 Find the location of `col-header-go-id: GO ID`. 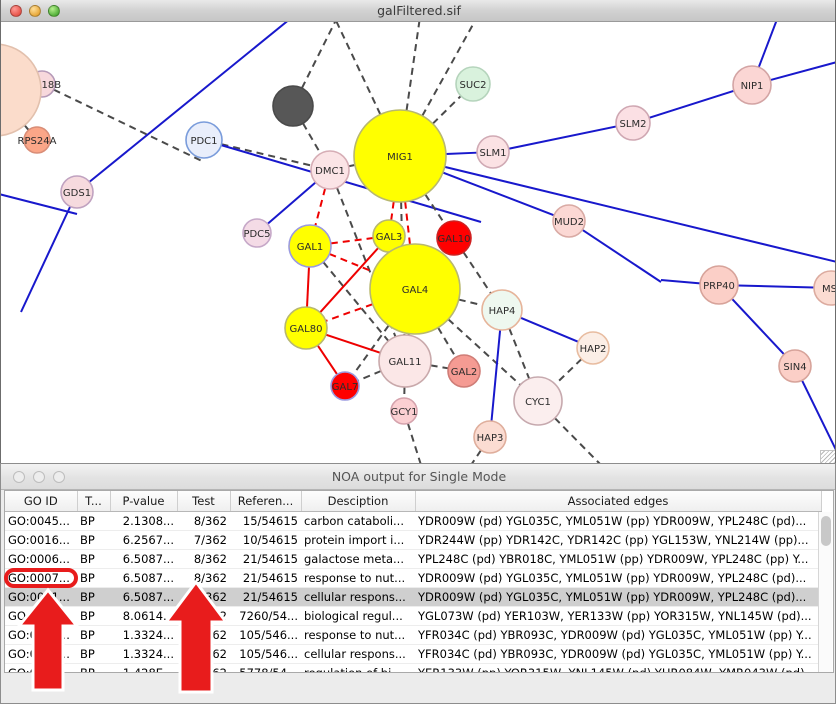

col-header-go-id: GO ID is located at coordinates (41, 501).